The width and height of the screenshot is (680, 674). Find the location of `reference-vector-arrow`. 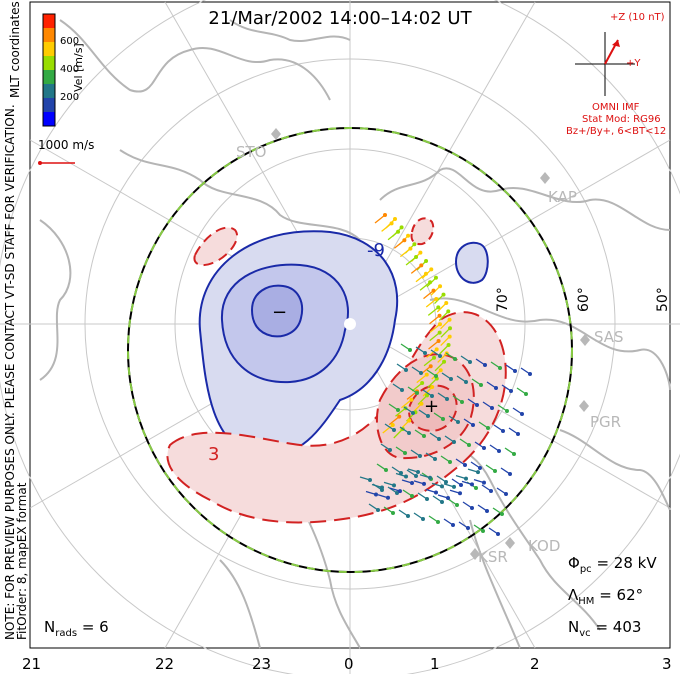

reference-vector-arrow is located at coordinates (56, 163).